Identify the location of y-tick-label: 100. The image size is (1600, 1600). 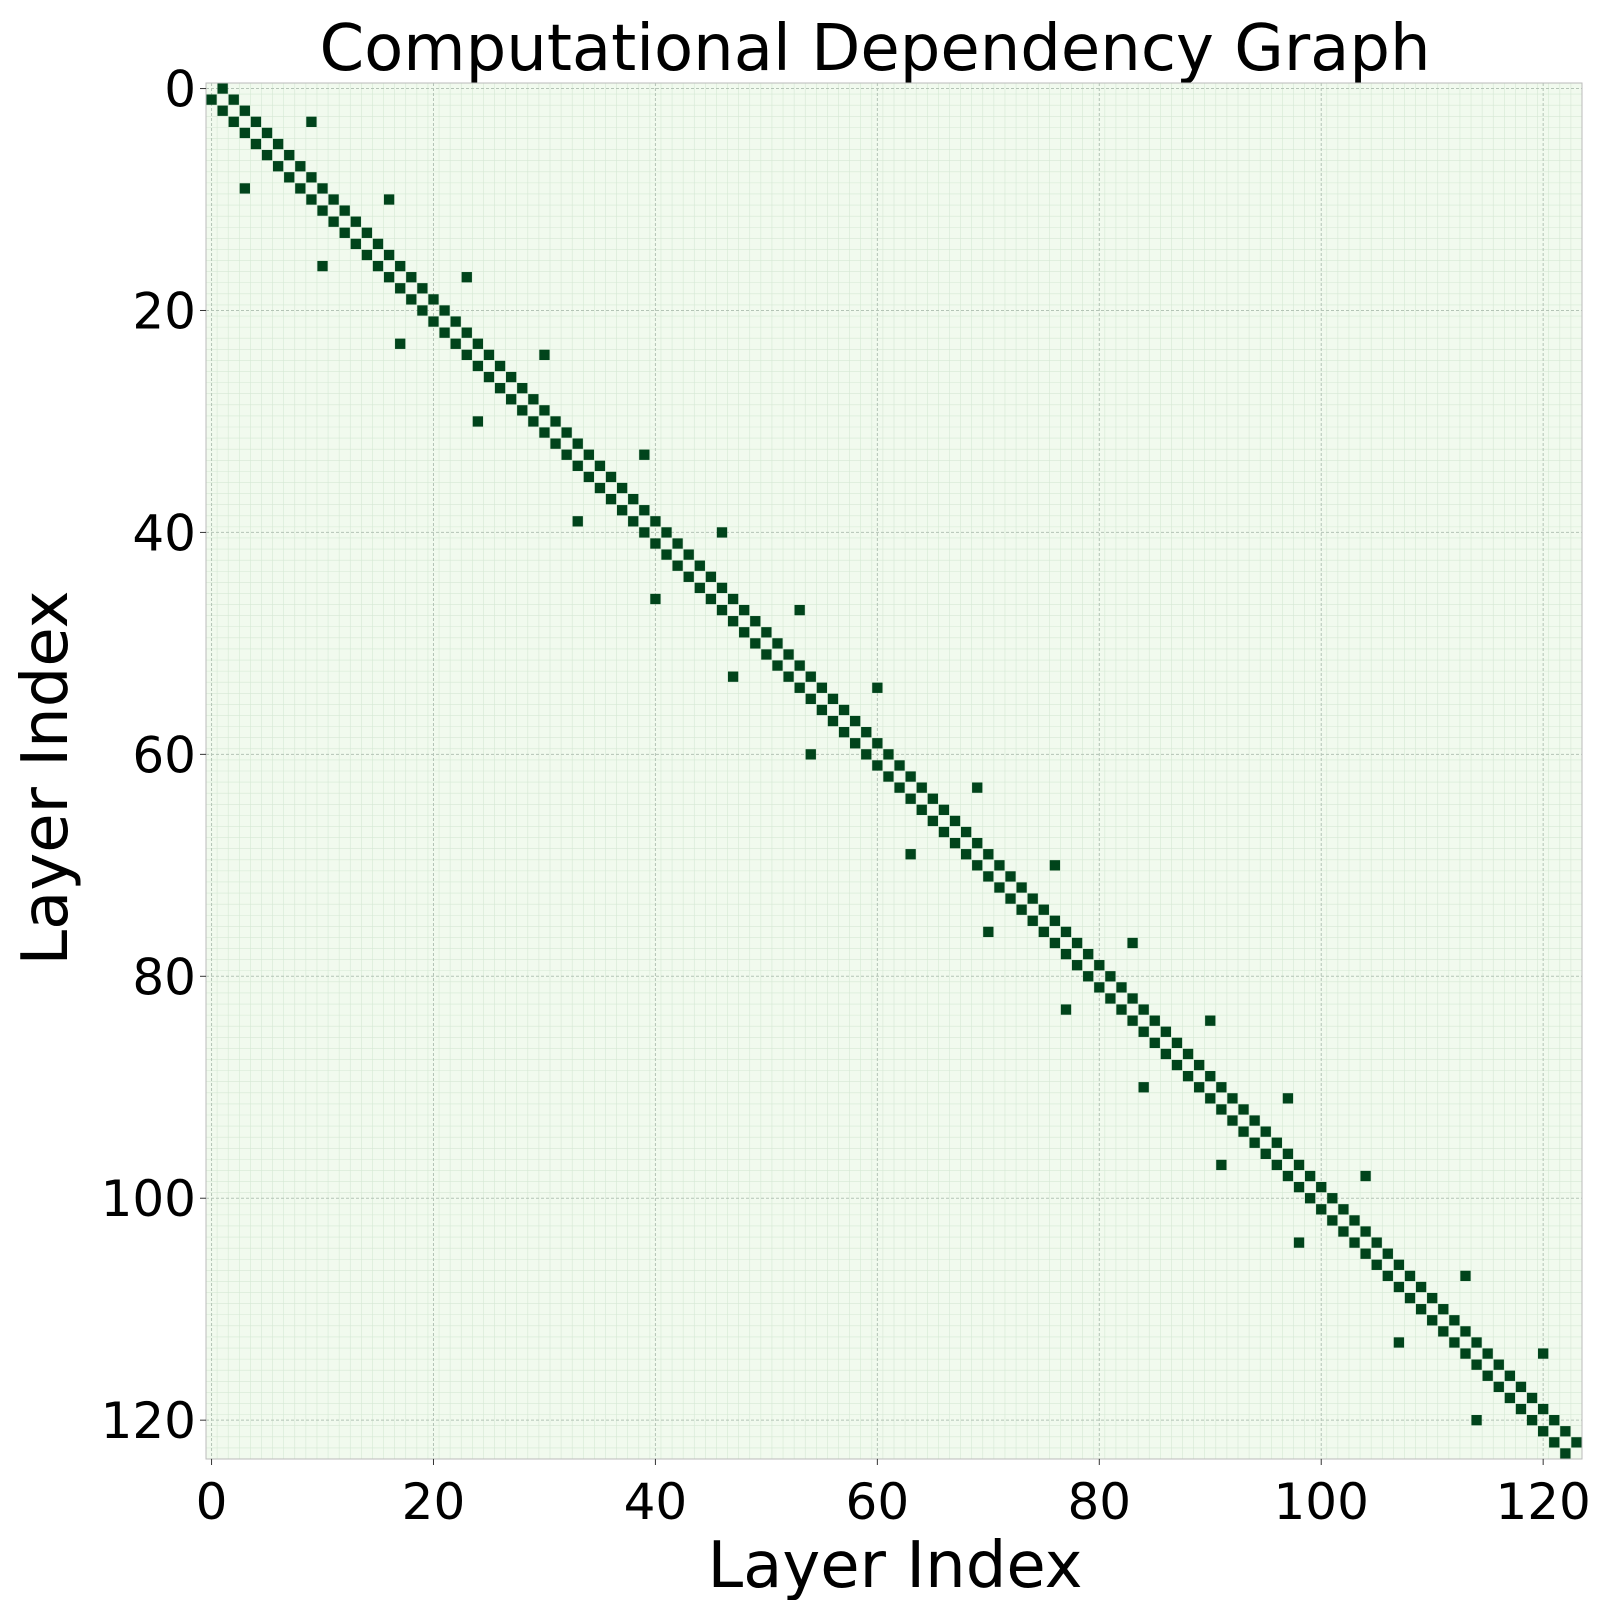
(148, 1199).